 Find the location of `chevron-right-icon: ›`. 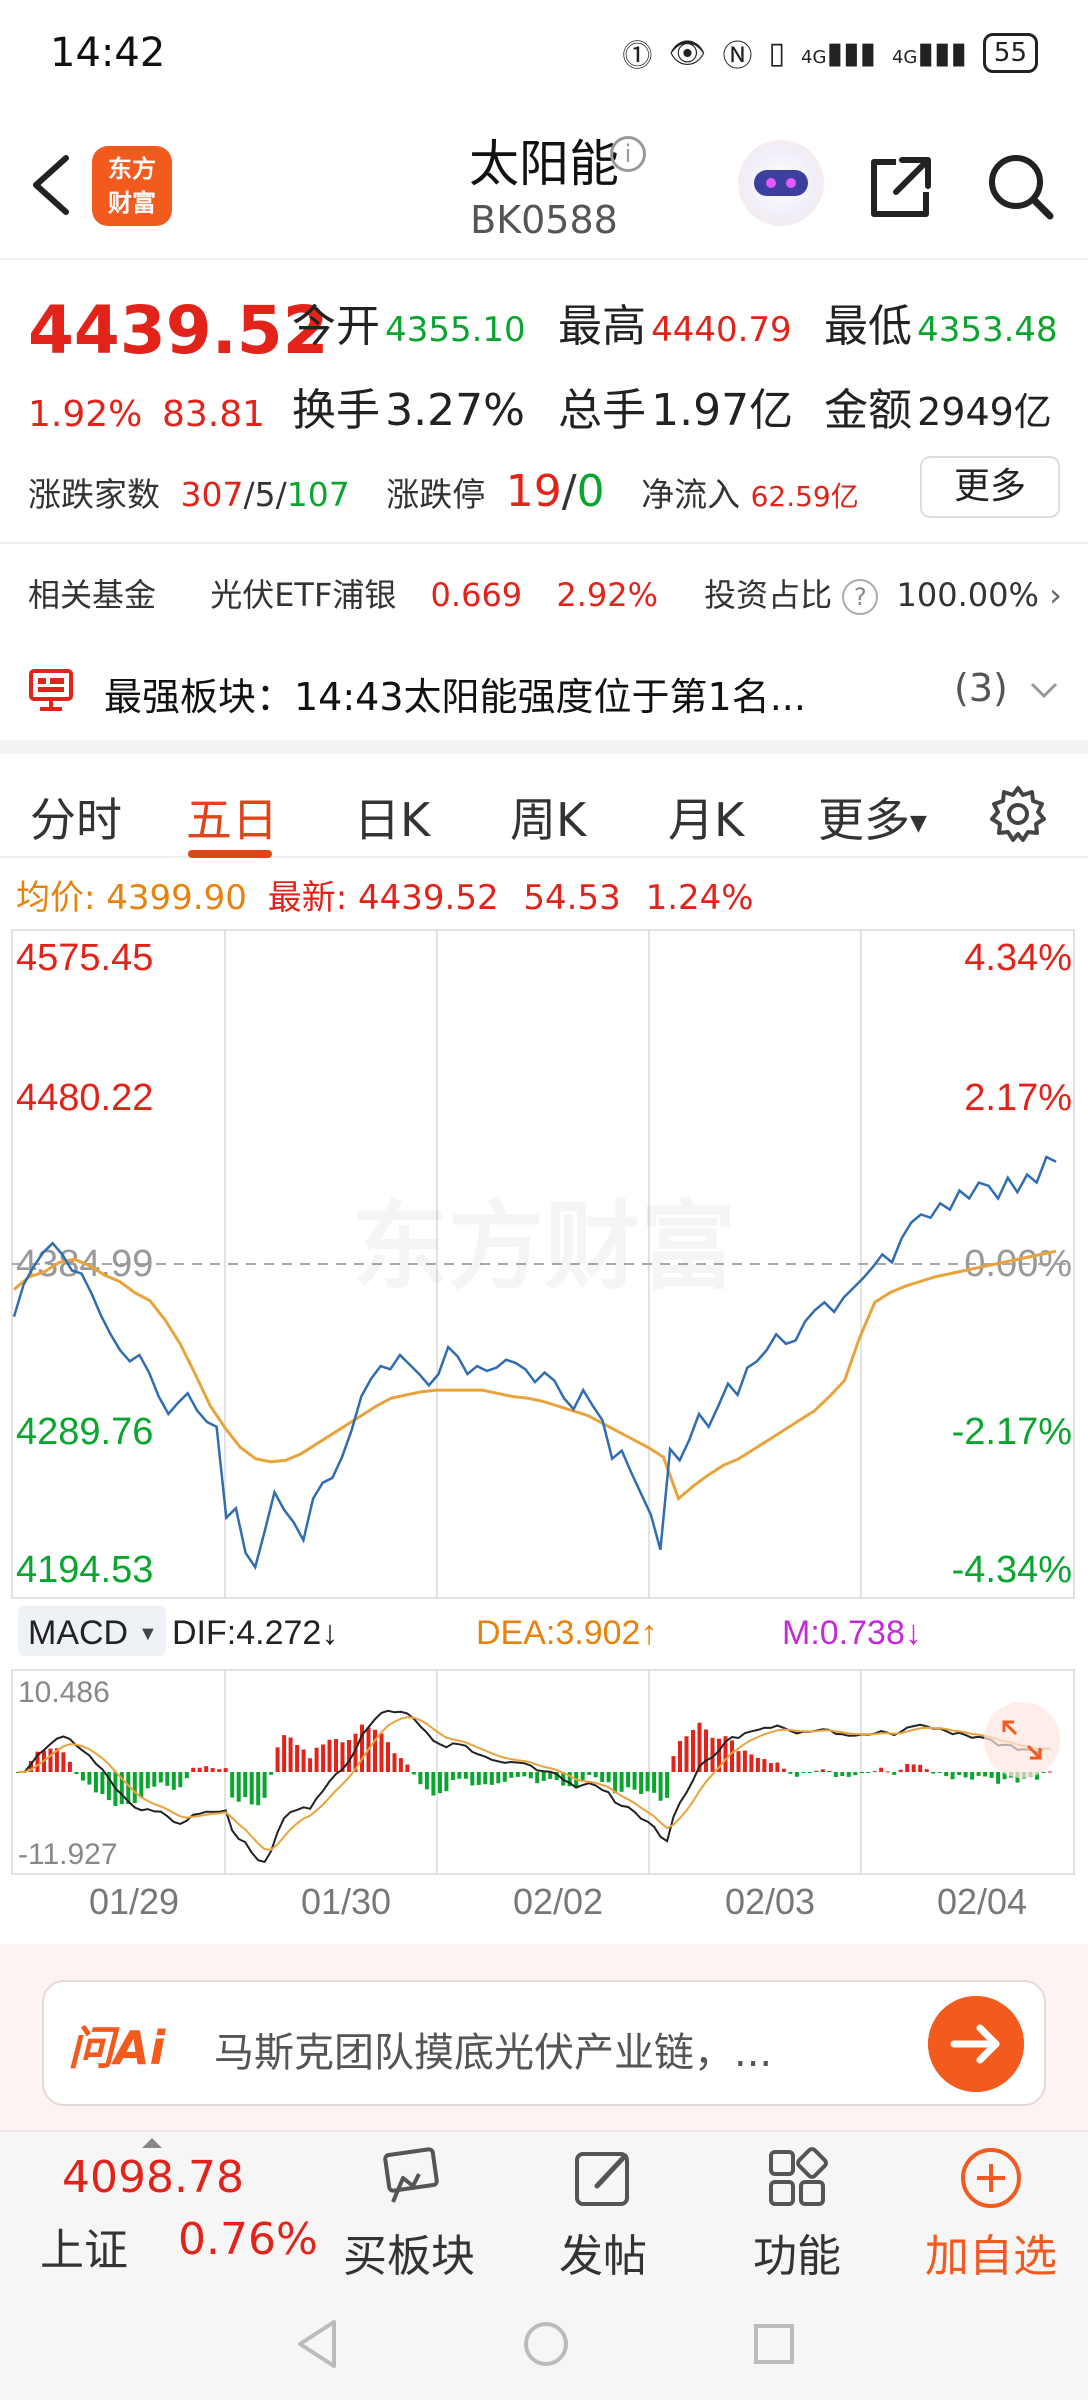

chevron-right-icon: › is located at coordinates (1055, 595).